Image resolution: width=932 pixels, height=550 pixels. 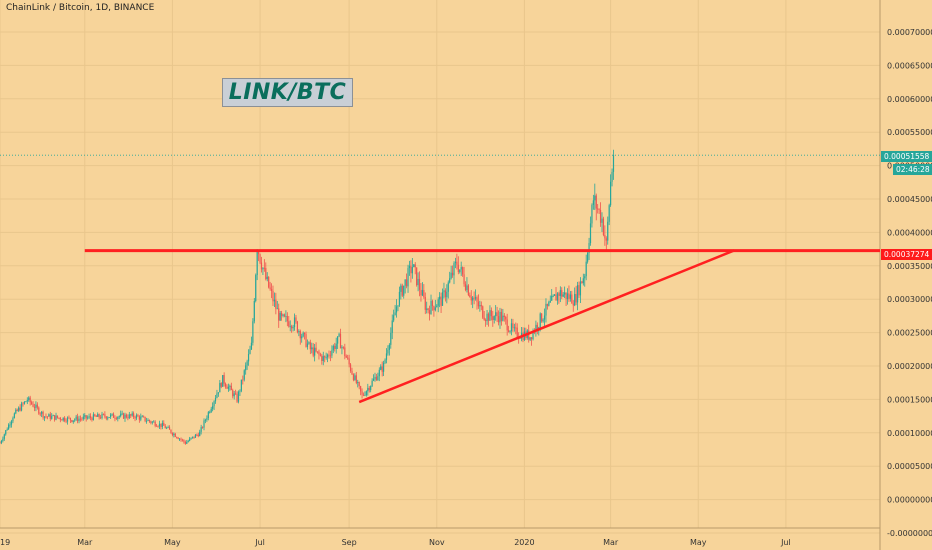 What do you see at coordinates (909, 500) in the screenshot?
I see `y-tick-label: 0.00000000` at bounding box center [909, 500].